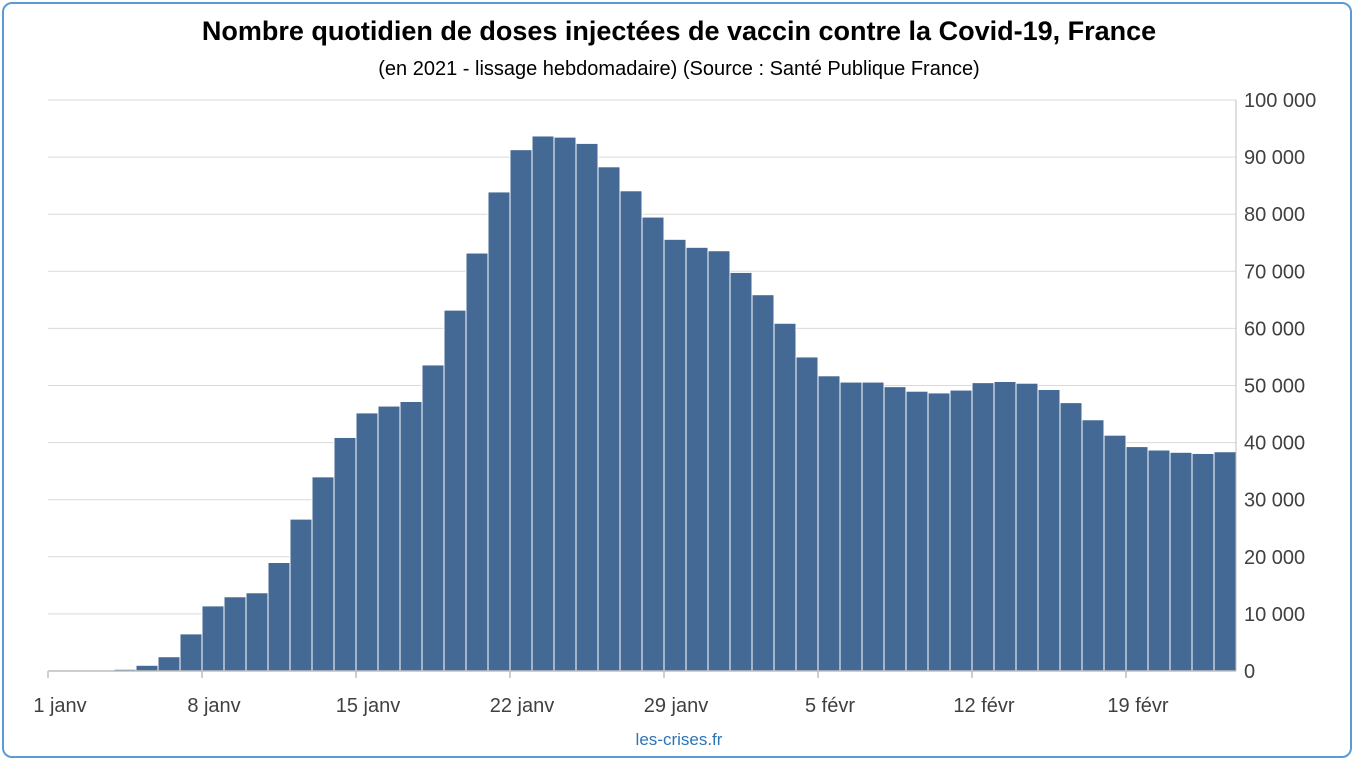 This screenshot has width=1358, height=764. What do you see at coordinates (1280, 101) in the screenshot?
I see `y-tick-label: 100 000` at bounding box center [1280, 101].